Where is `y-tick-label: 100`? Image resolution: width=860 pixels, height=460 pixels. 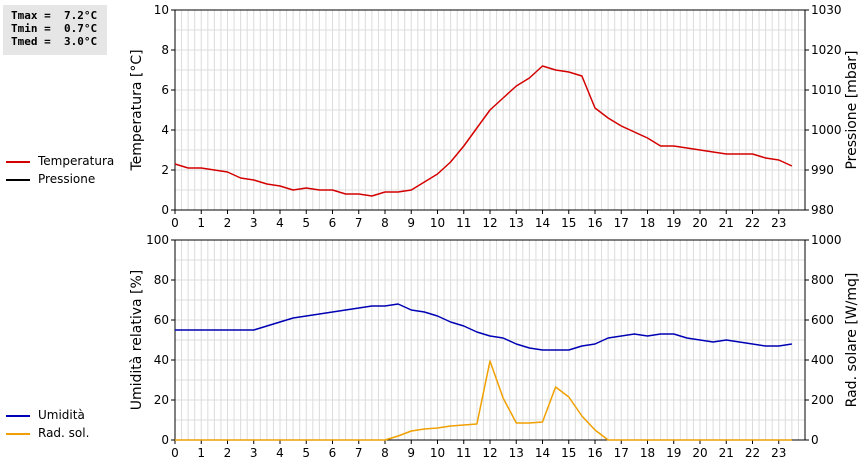 y-tick-label: 100 is located at coordinates (157, 240).